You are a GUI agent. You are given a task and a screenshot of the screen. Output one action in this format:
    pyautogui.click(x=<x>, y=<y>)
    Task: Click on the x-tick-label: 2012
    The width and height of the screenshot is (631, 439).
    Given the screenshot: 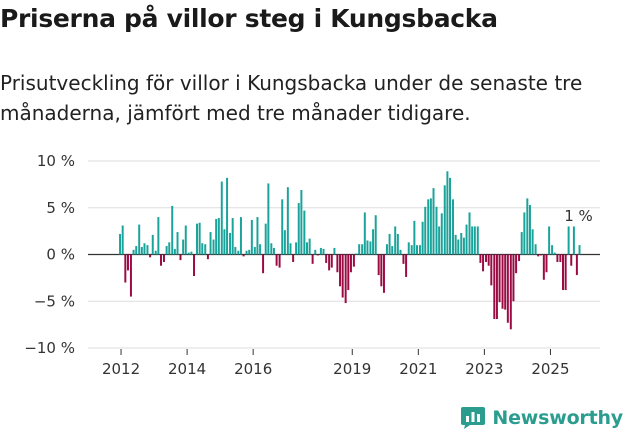 What is the action you would take?
    pyautogui.click(x=121, y=369)
    